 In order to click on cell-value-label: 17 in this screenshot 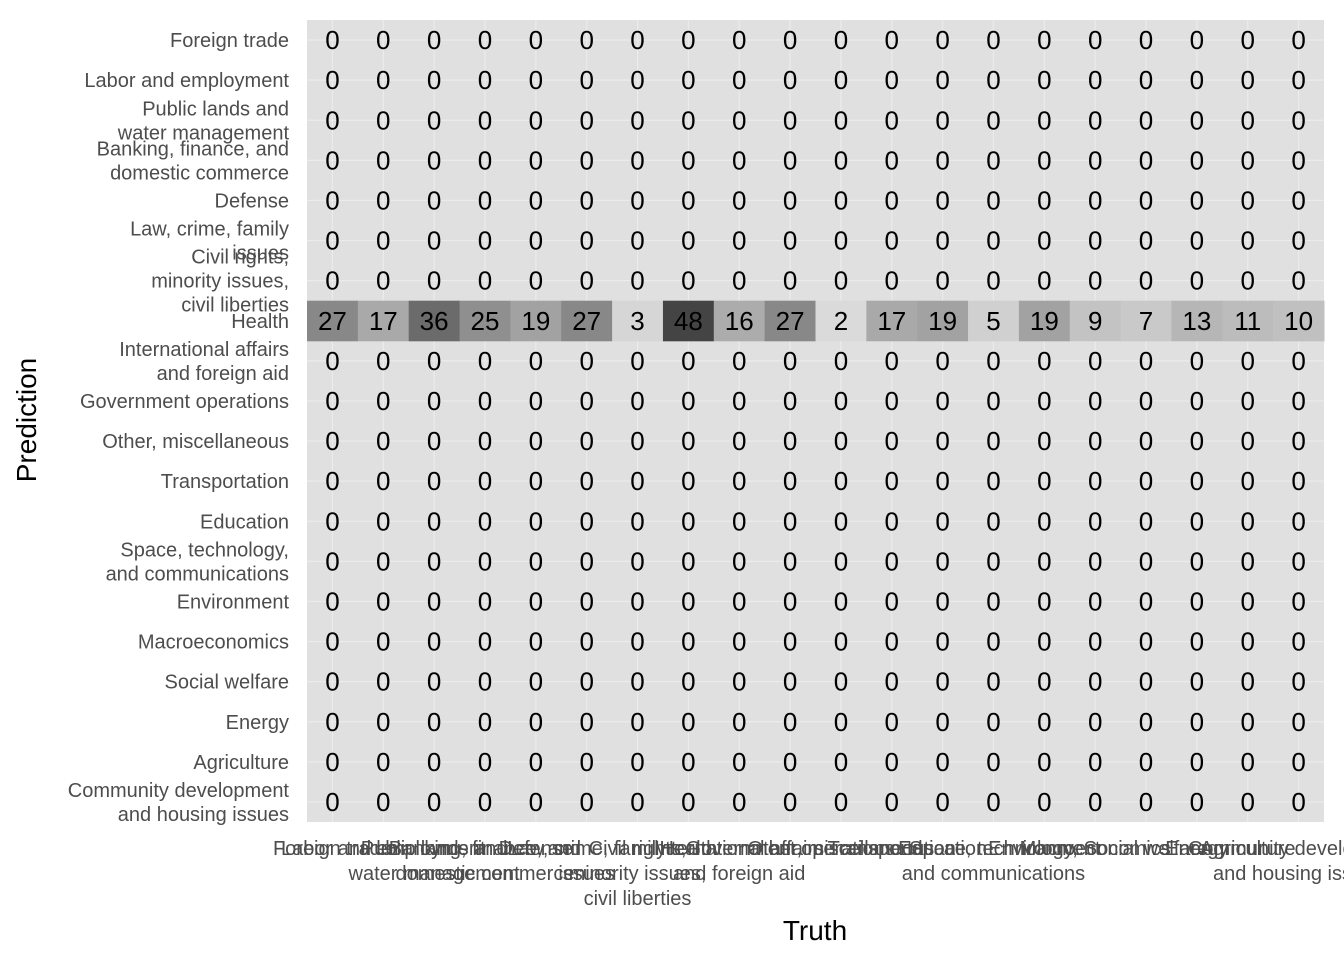, I will do `click(383, 321)`.